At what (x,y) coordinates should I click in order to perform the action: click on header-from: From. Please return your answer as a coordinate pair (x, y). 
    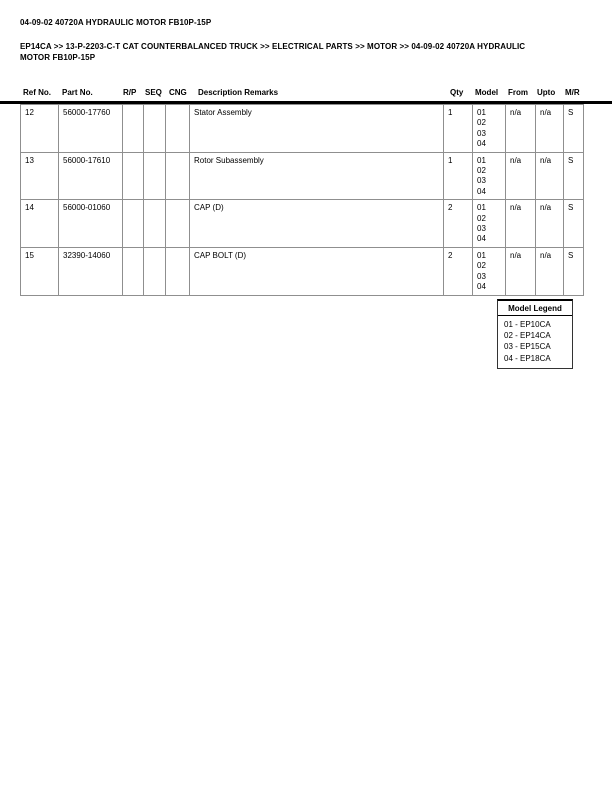
    Looking at the image, I should click on (518, 92).